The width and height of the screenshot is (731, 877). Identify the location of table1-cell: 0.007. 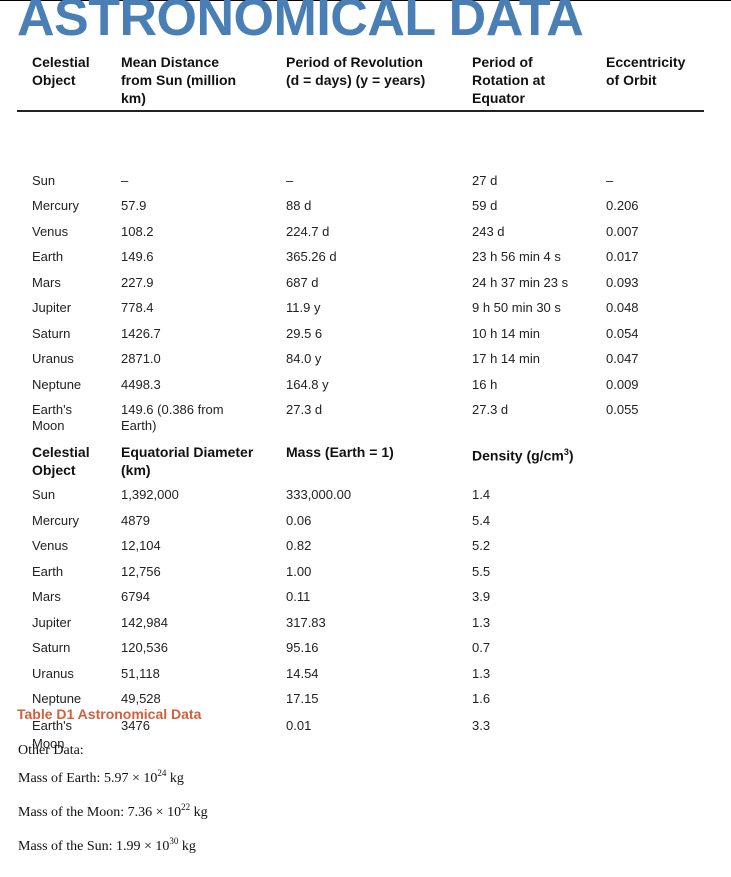
(622, 231).